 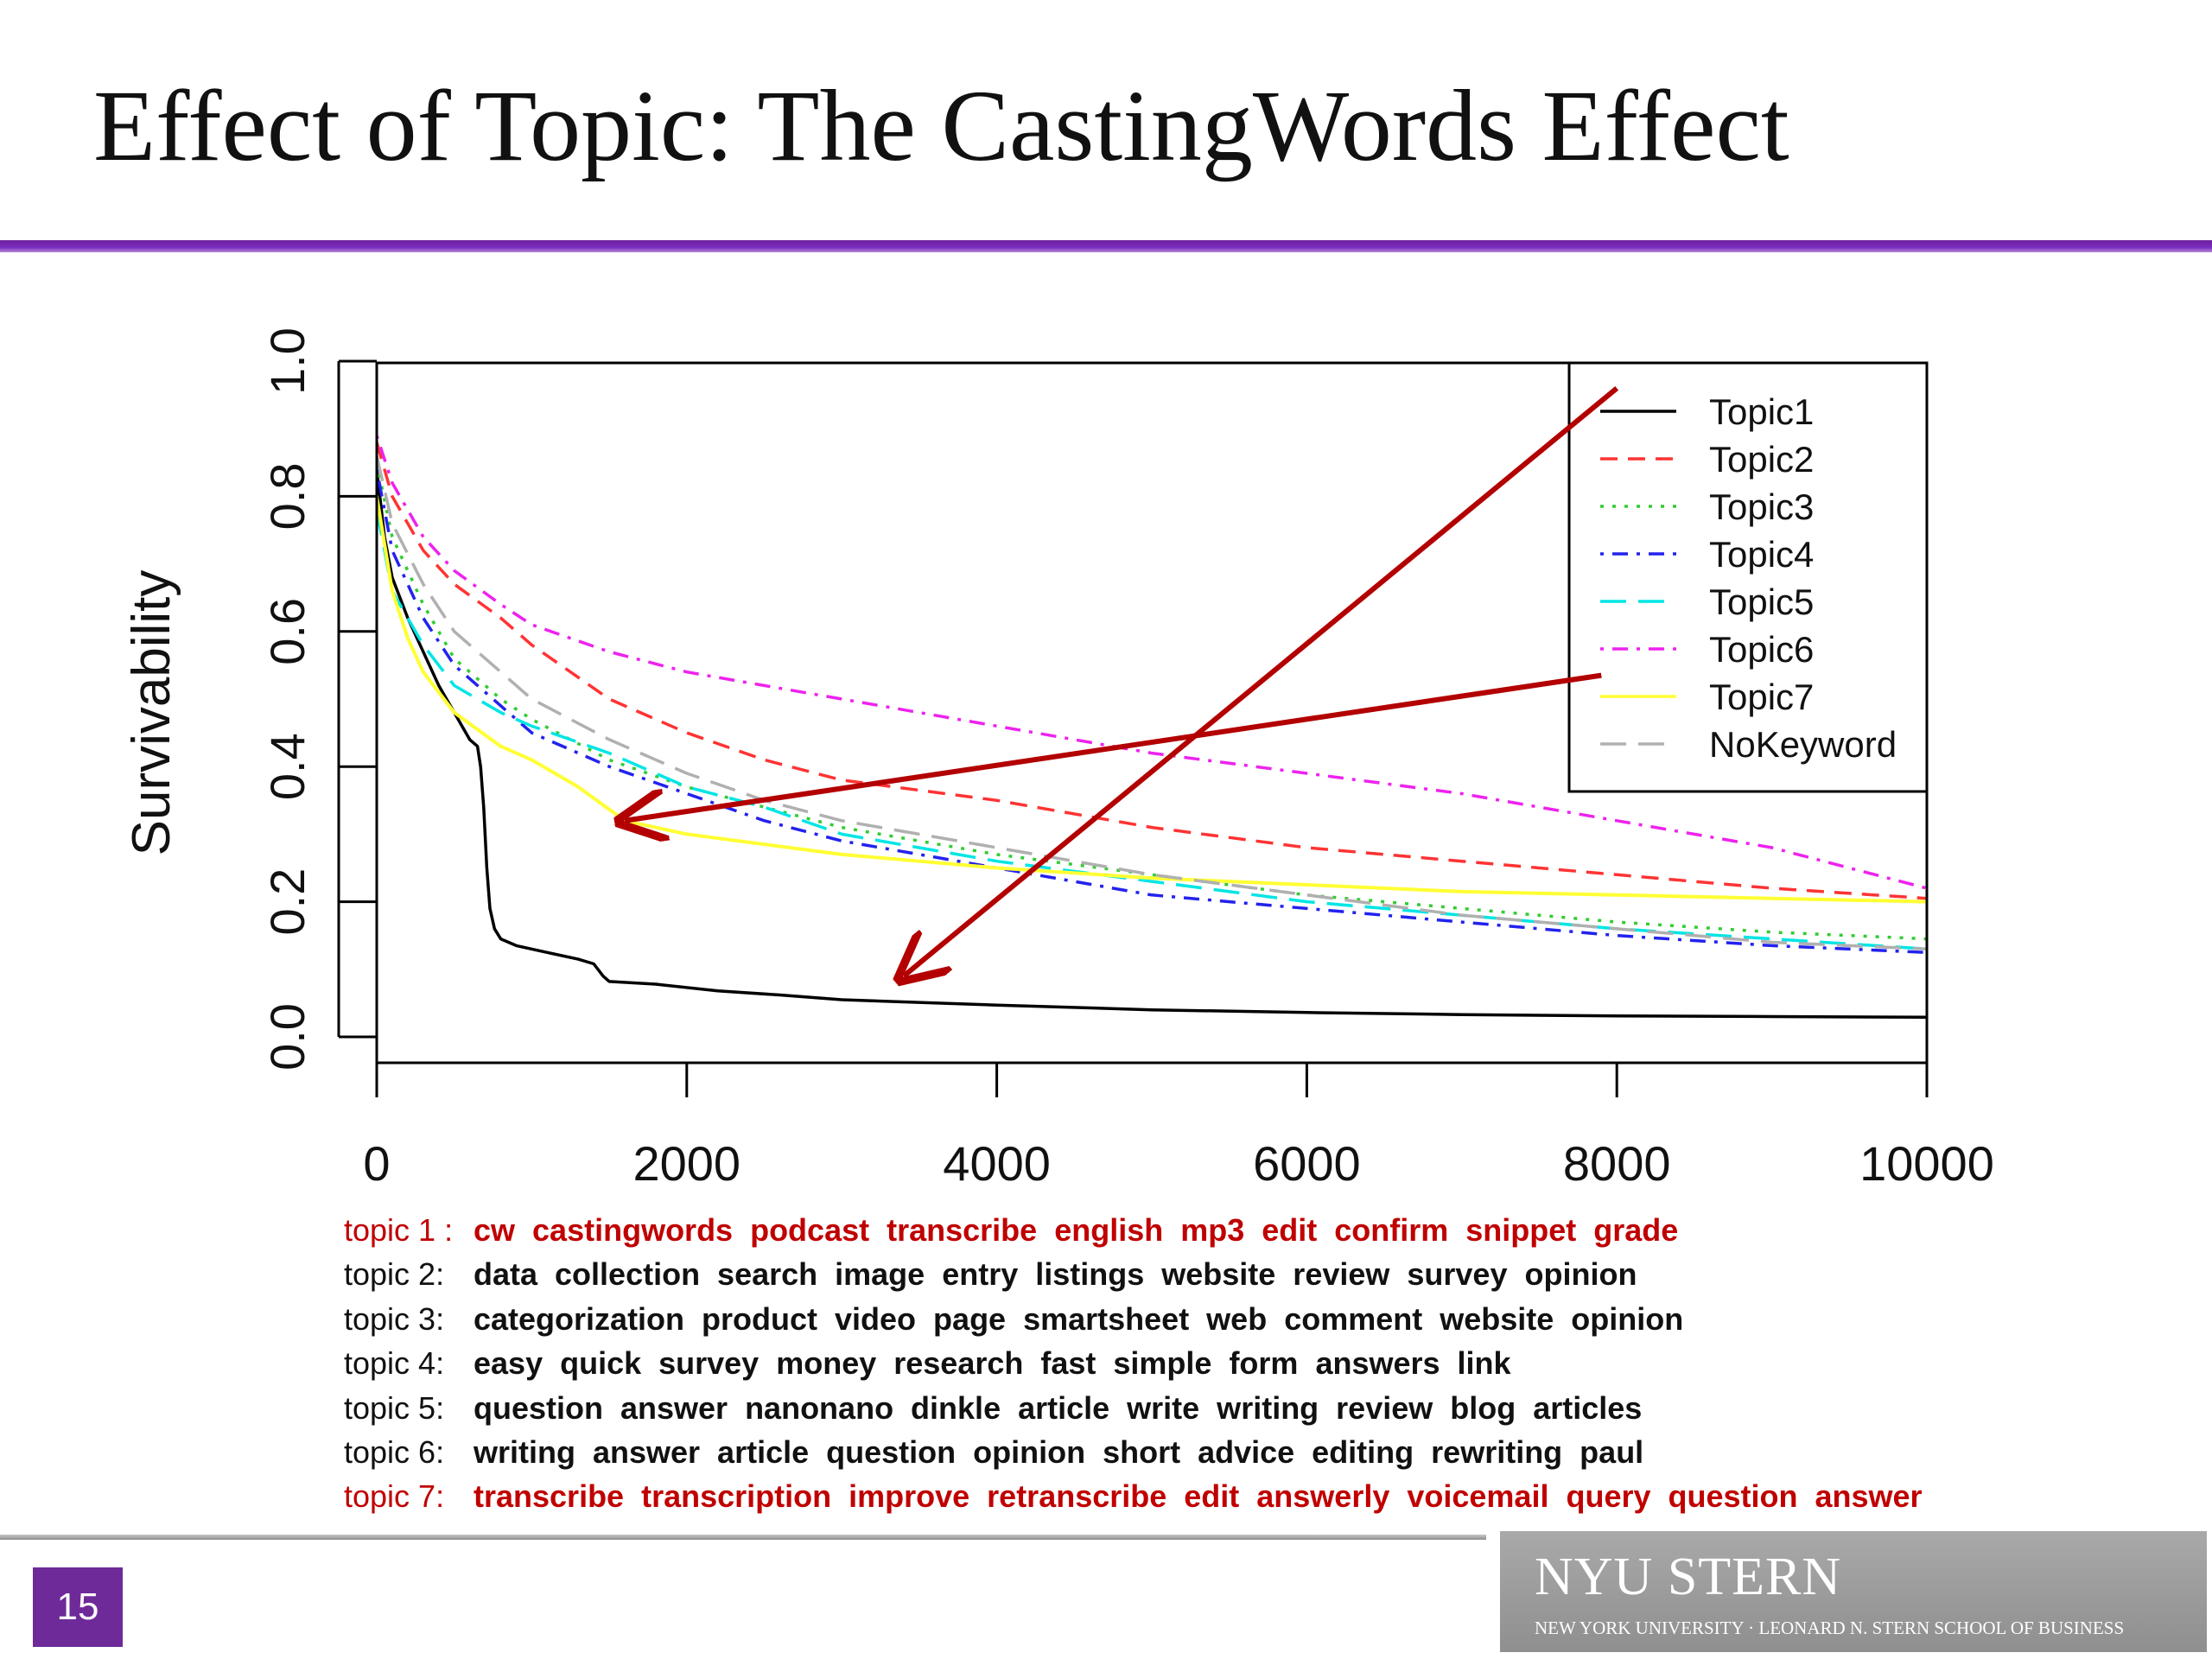 What do you see at coordinates (1803, 744) in the screenshot?
I see `legend-label-nokeyword: NoKeyword` at bounding box center [1803, 744].